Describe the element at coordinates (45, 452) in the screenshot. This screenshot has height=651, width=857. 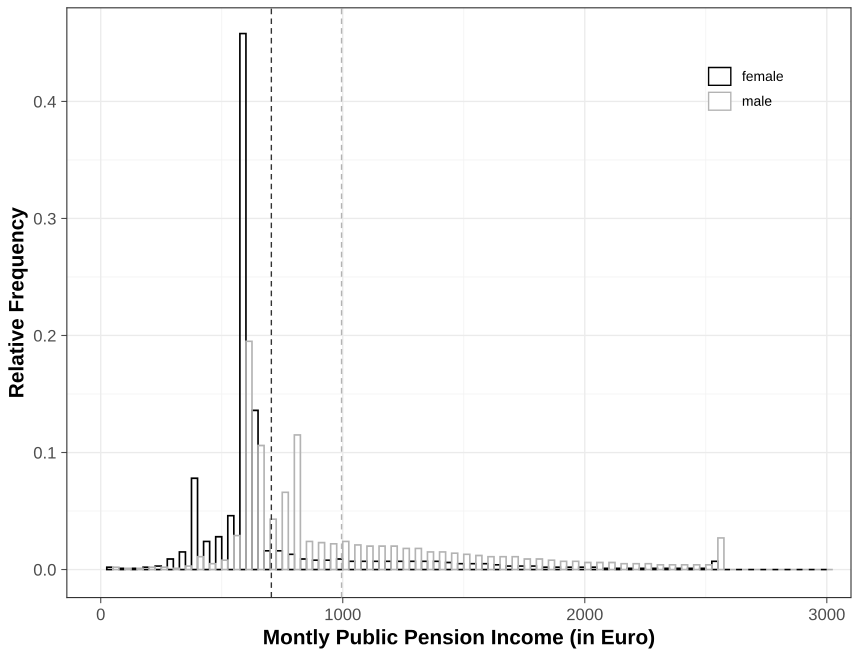
I see `y-tick-label: 0.1` at that location.